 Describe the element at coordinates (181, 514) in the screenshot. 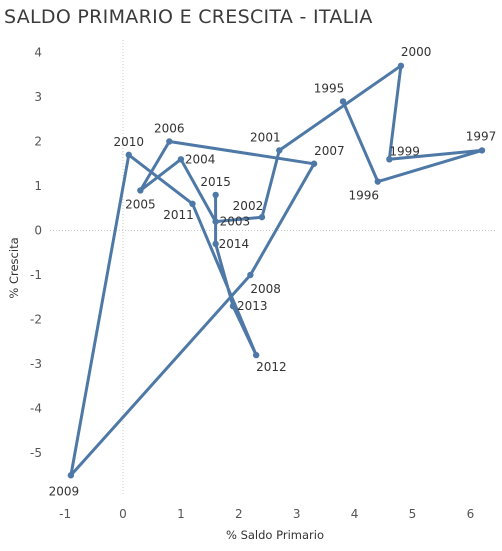

I see `x-tick-label: 1` at that location.